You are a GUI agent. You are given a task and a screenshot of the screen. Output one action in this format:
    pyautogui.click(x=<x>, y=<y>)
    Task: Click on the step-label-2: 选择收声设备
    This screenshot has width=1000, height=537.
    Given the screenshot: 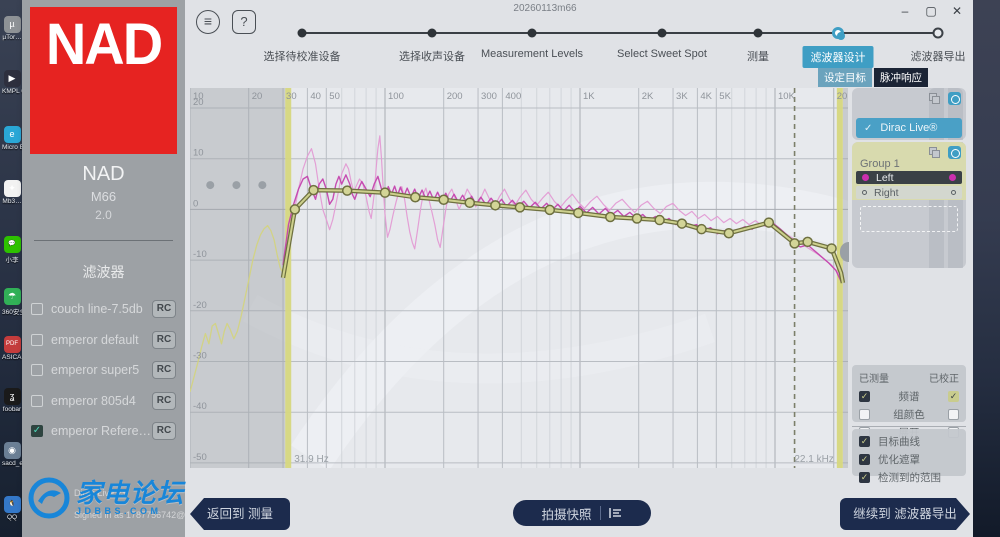 What is the action you would take?
    pyautogui.click(x=432, y=57)
    